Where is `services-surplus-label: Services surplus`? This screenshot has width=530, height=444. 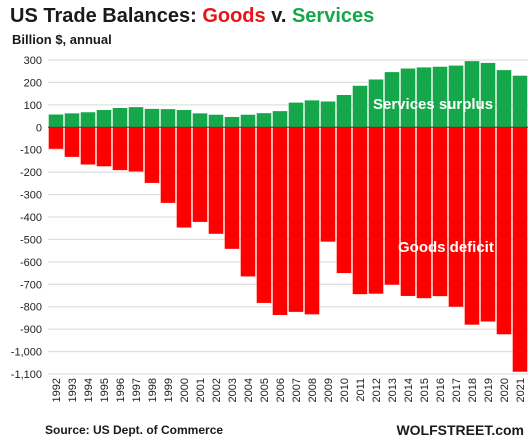
services-surplus-label: Services surplus is located at coordinates (433, 104).